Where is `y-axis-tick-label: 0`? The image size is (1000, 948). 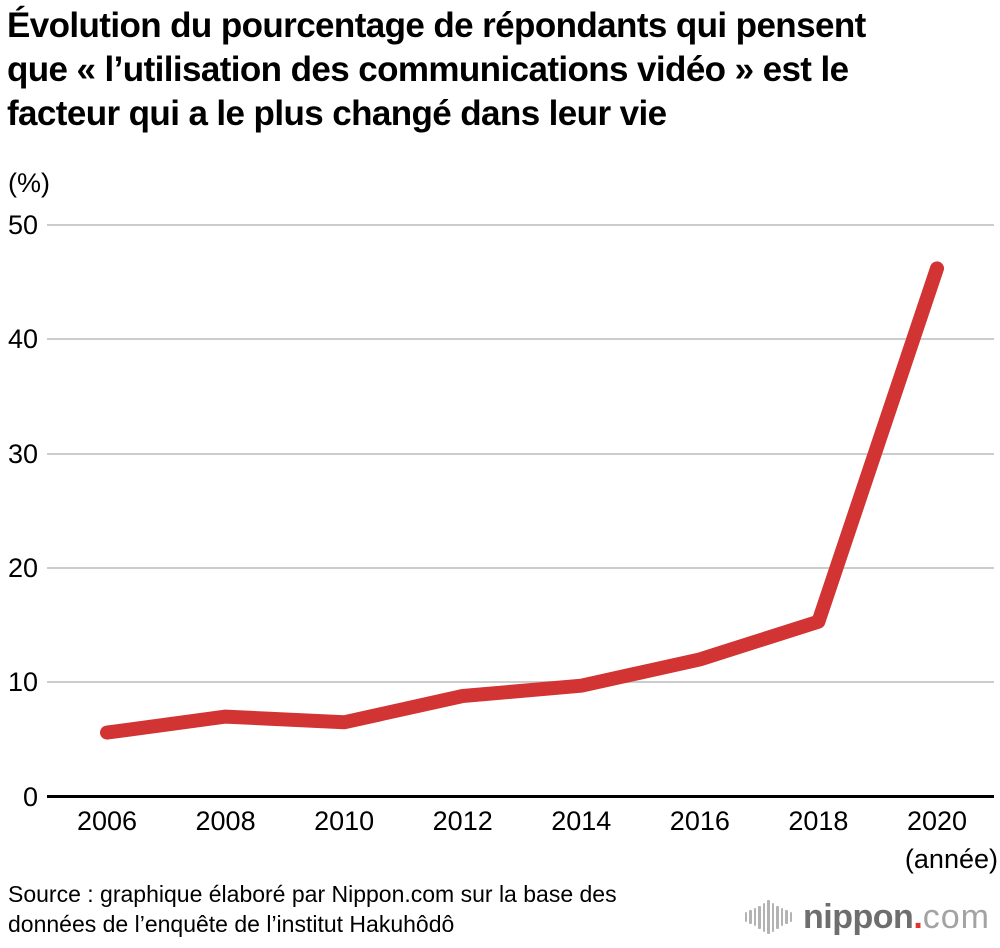 y-axis-tick-label: 0 is located at coordinates (30, 796).